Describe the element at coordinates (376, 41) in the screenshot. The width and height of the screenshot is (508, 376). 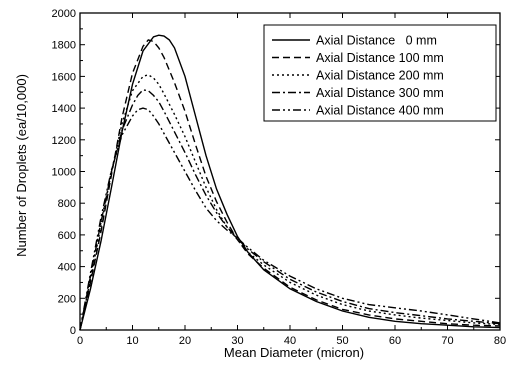
I see `legend-label-0: Axial Distance 0 mm` at that location.